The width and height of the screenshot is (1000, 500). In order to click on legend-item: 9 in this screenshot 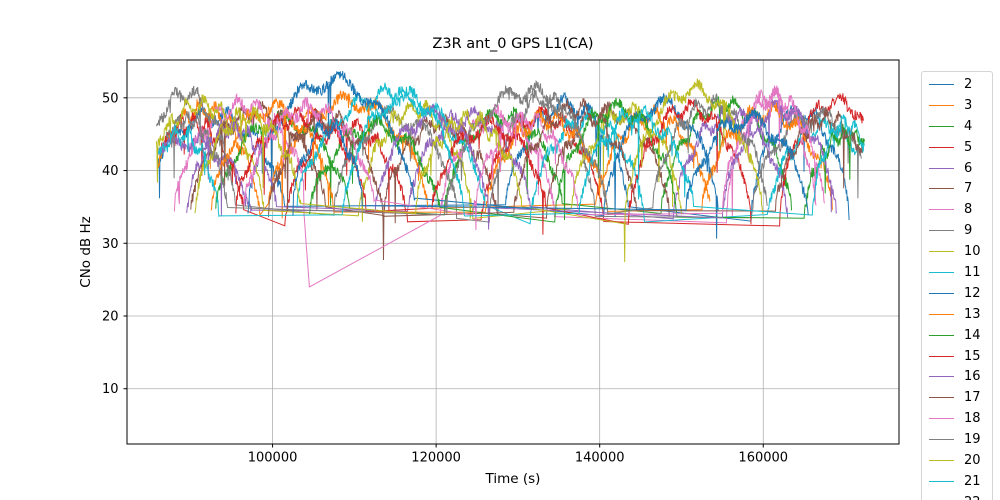, I will do `click(957, 230)`.